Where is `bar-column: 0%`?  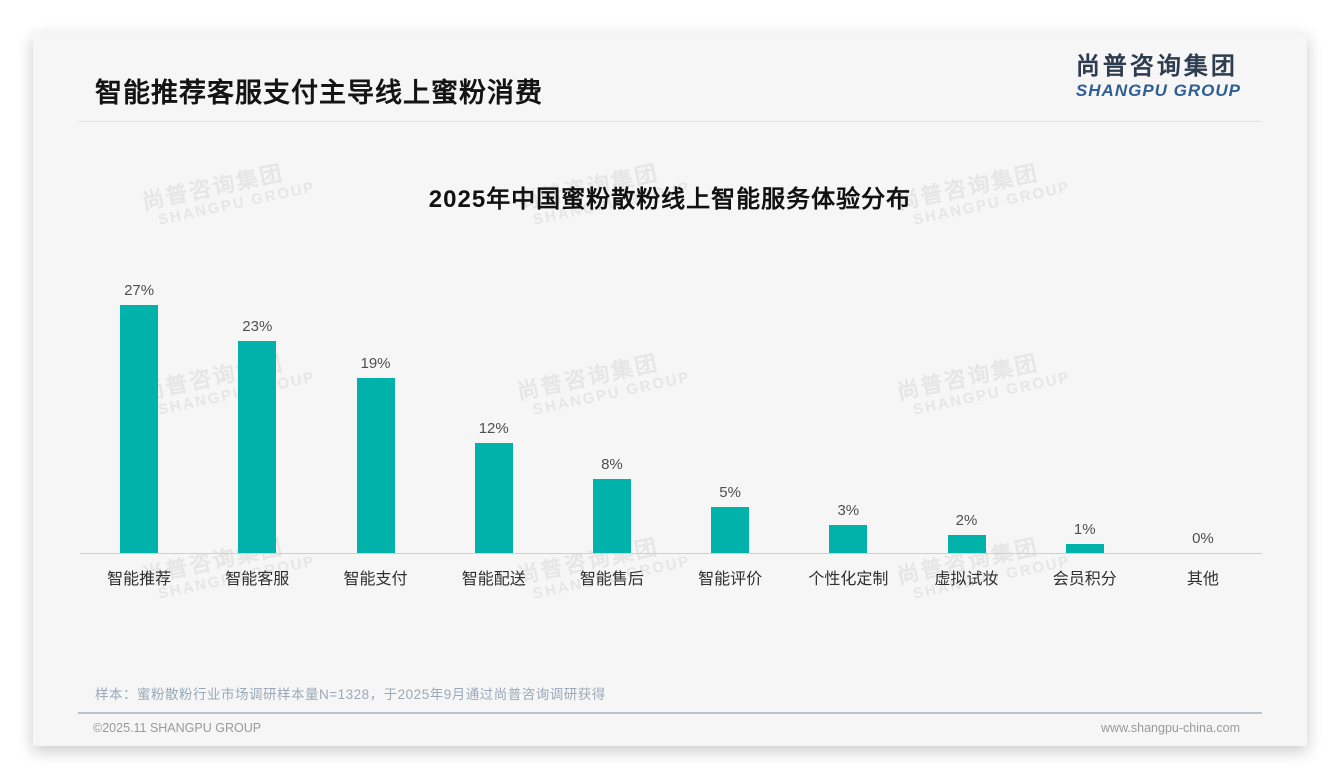 bar-column: 0% is located at coordinates (1203, 413).